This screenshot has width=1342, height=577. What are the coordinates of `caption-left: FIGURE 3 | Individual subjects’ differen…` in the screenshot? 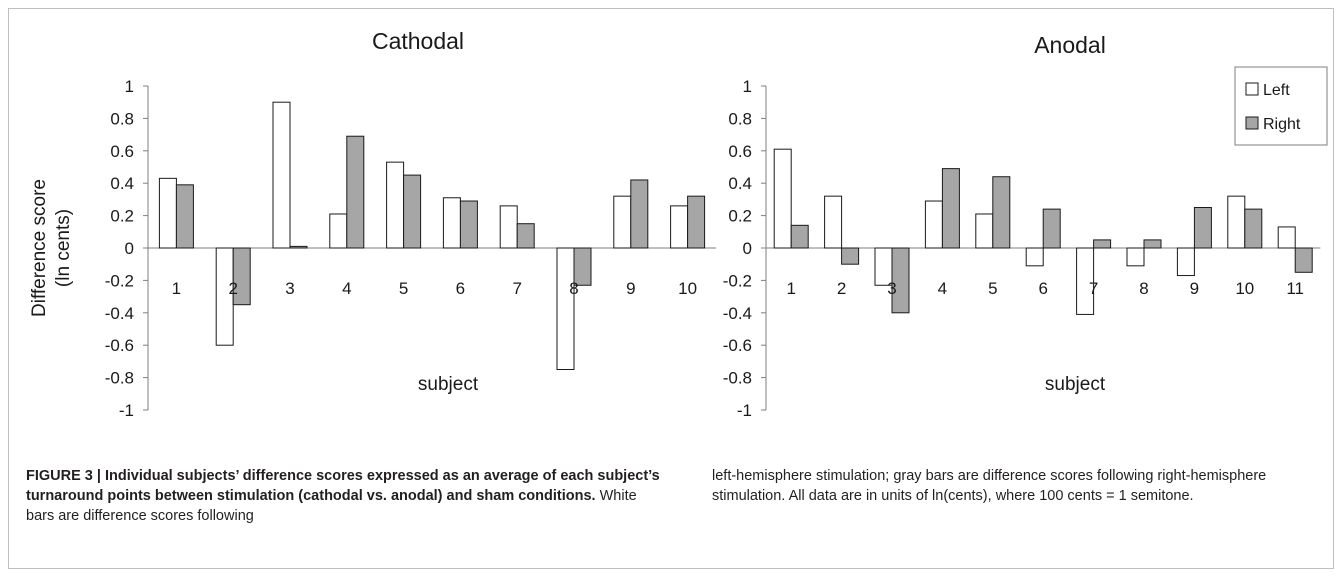 It's located at (346, 496).